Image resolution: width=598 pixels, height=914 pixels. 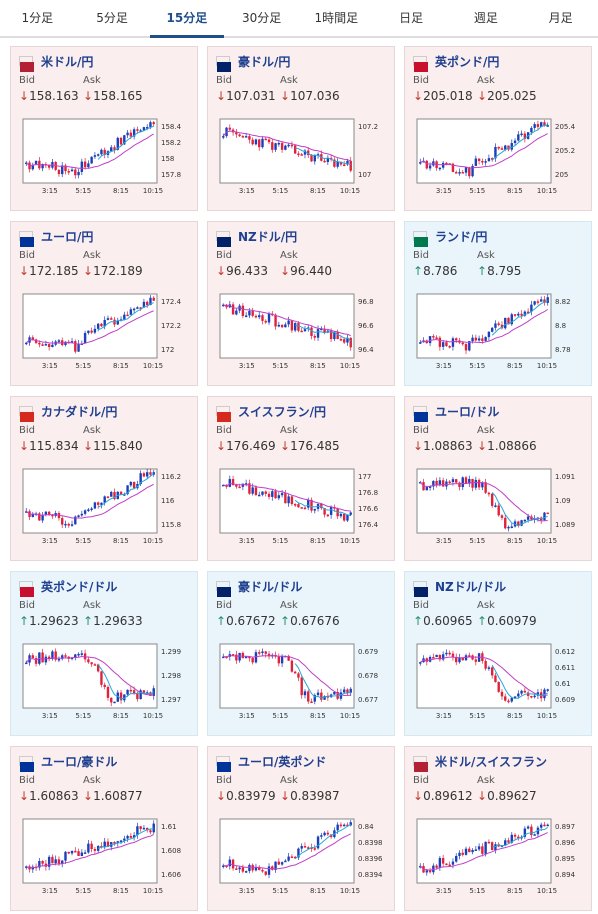 I want to click on candlestick-chart: 177 176.8 176.6 176.4 3:15 5:15 8:15 10:15, so click(x=301, y=509).